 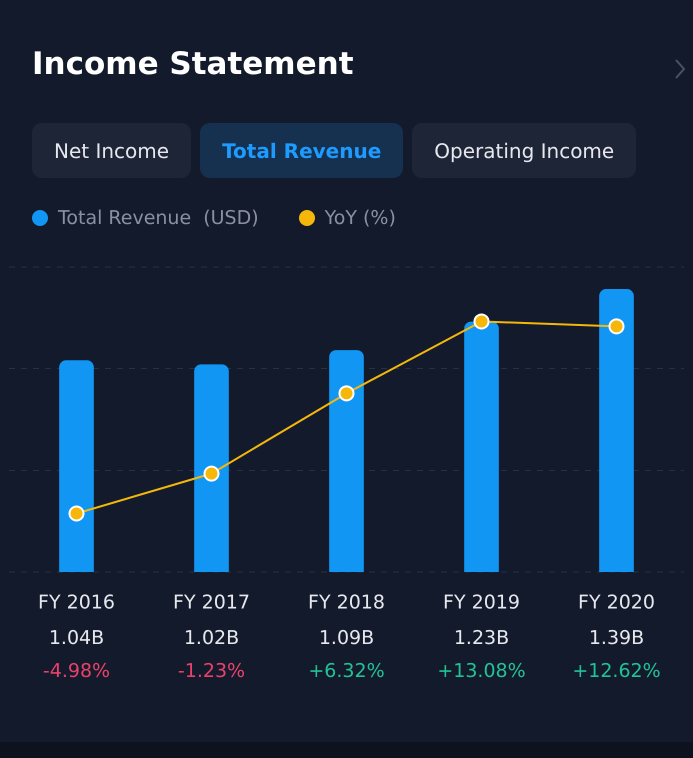 I want to click on data-label: 1.39B, so click(x=616, y=638).